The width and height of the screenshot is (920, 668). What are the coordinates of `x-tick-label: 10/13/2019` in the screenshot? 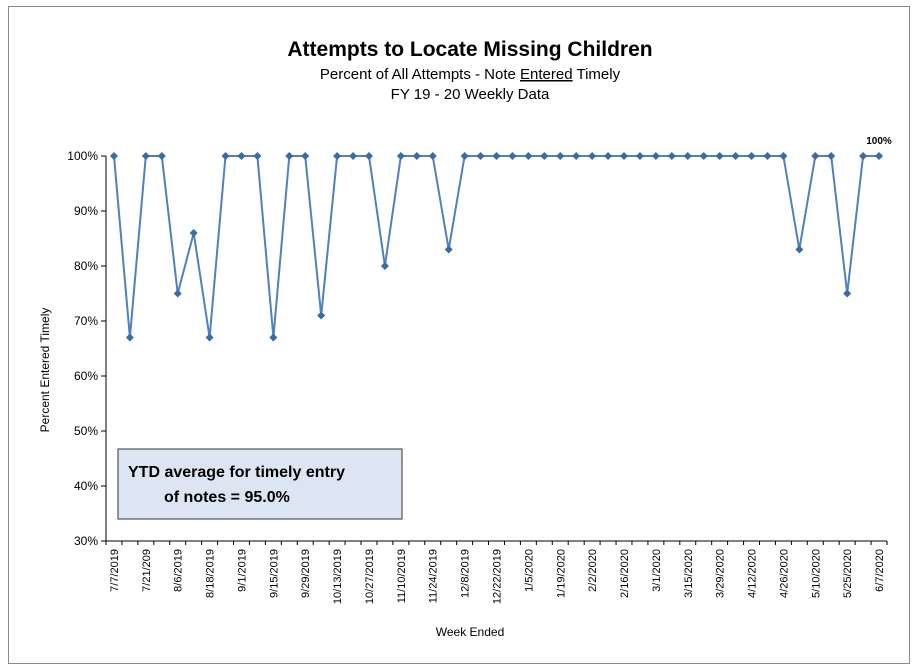 It's located at (338, 576).